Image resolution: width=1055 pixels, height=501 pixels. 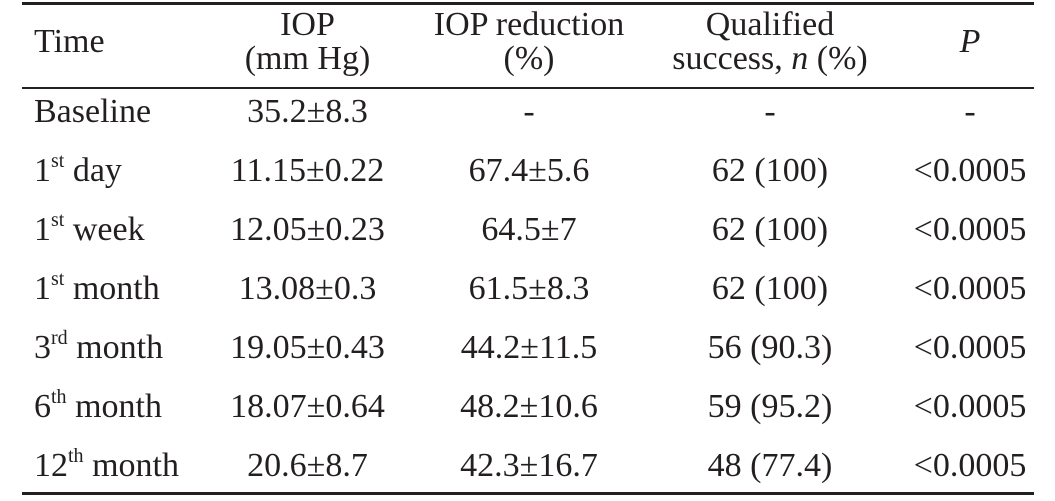 I want to click on row-iop-reduction: 61.5±8.3, so click(x=529, y=288).